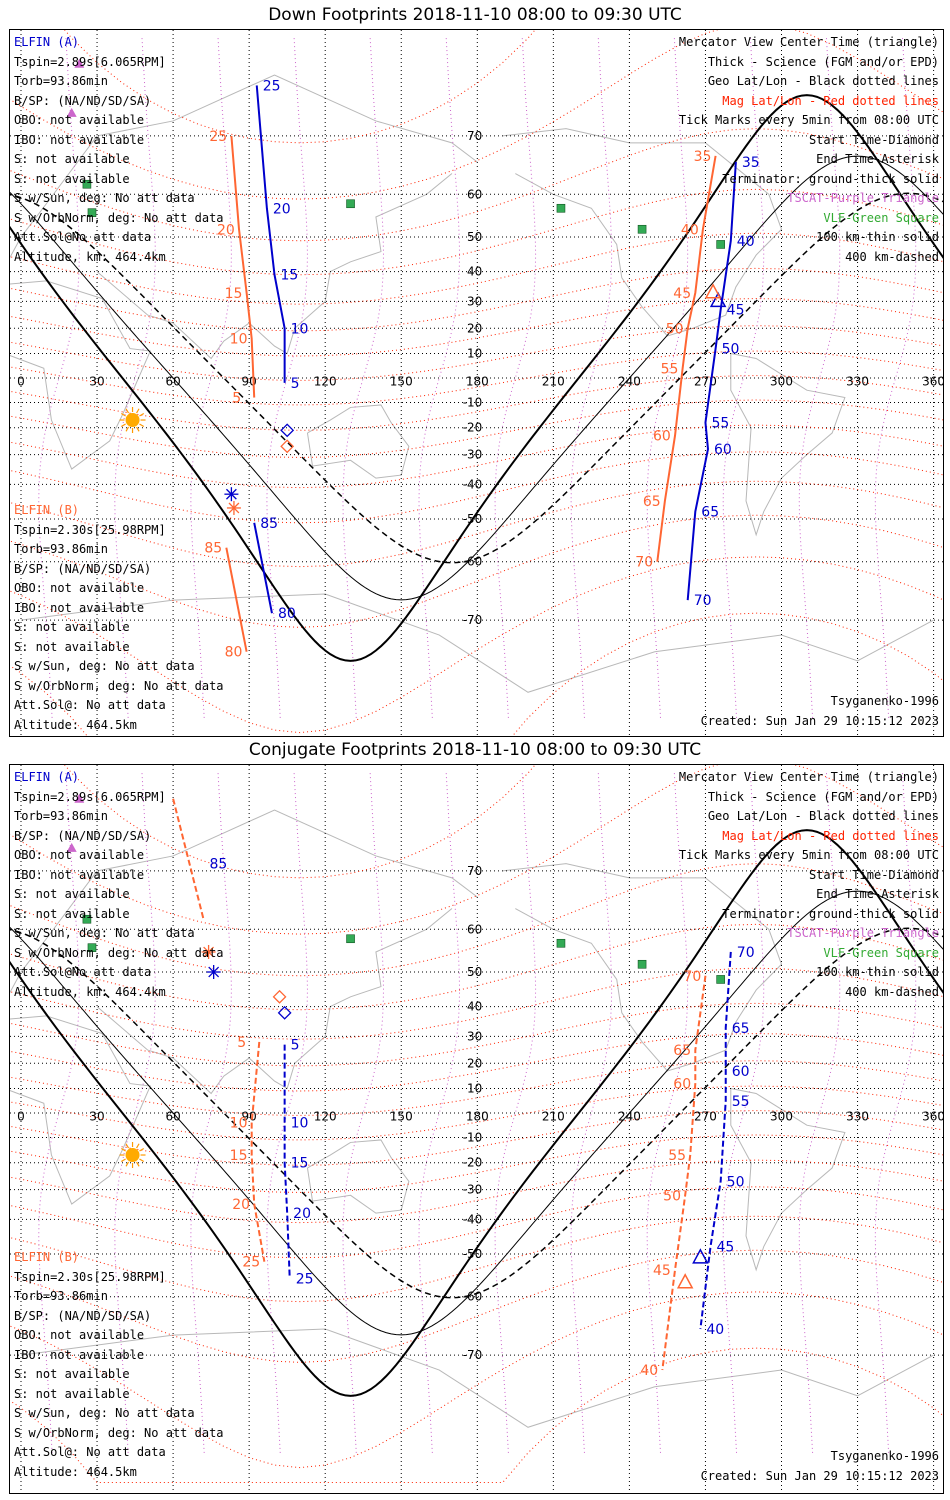 The height and width of the screenshot is (1500, 950). What do you see at coordinates (79, 588) in the screenshot?
I see `info-line: OBO: not available` at bounding box center [79, 588].